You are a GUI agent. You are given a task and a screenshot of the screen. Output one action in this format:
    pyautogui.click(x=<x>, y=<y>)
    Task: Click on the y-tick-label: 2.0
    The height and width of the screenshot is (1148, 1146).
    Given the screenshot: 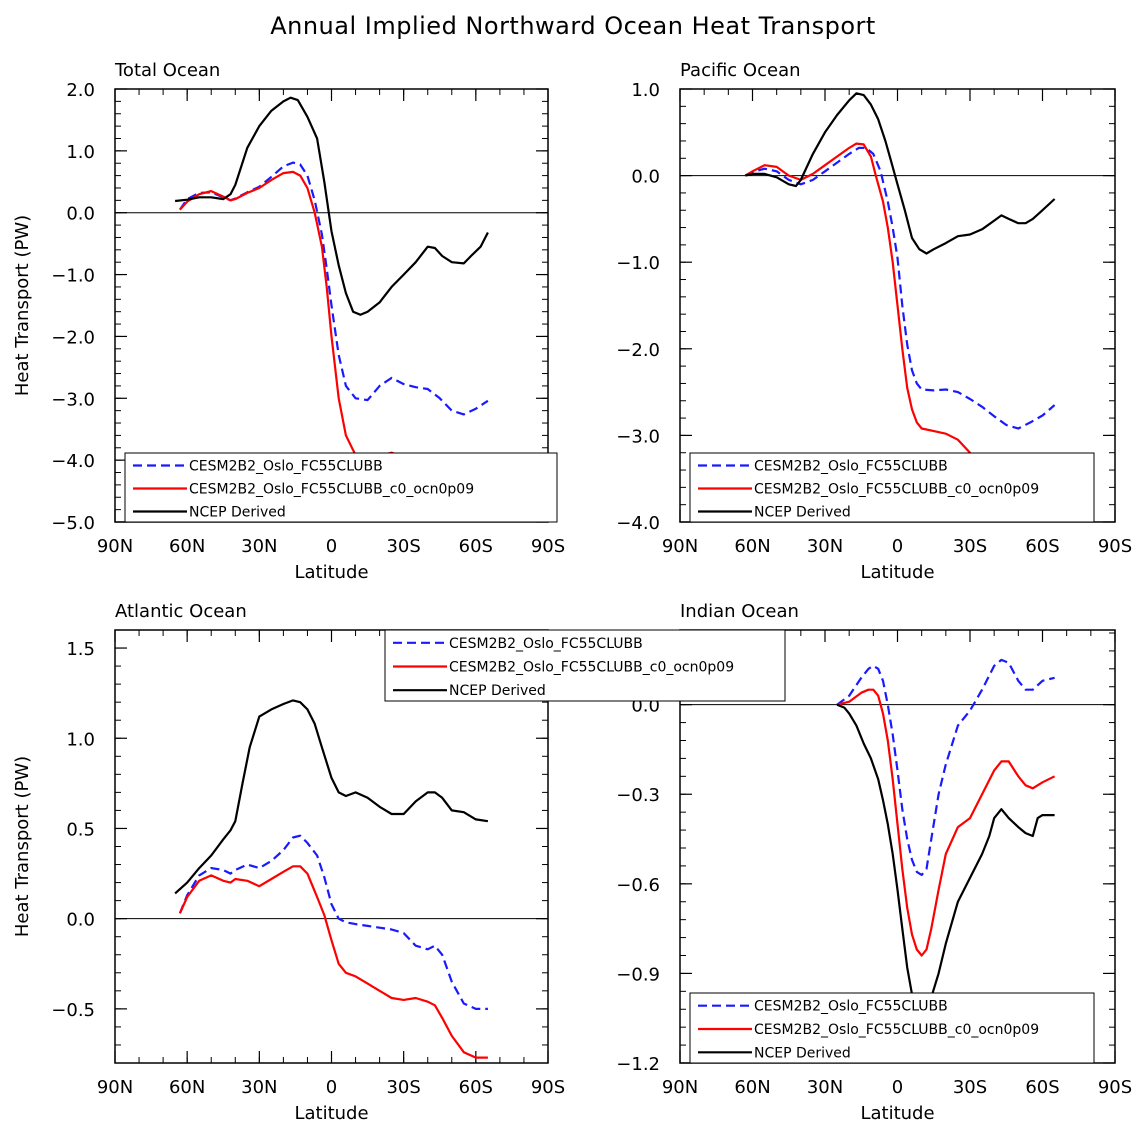 What is the action you would take?
    pyautogui.click(x=80, y=90)
    